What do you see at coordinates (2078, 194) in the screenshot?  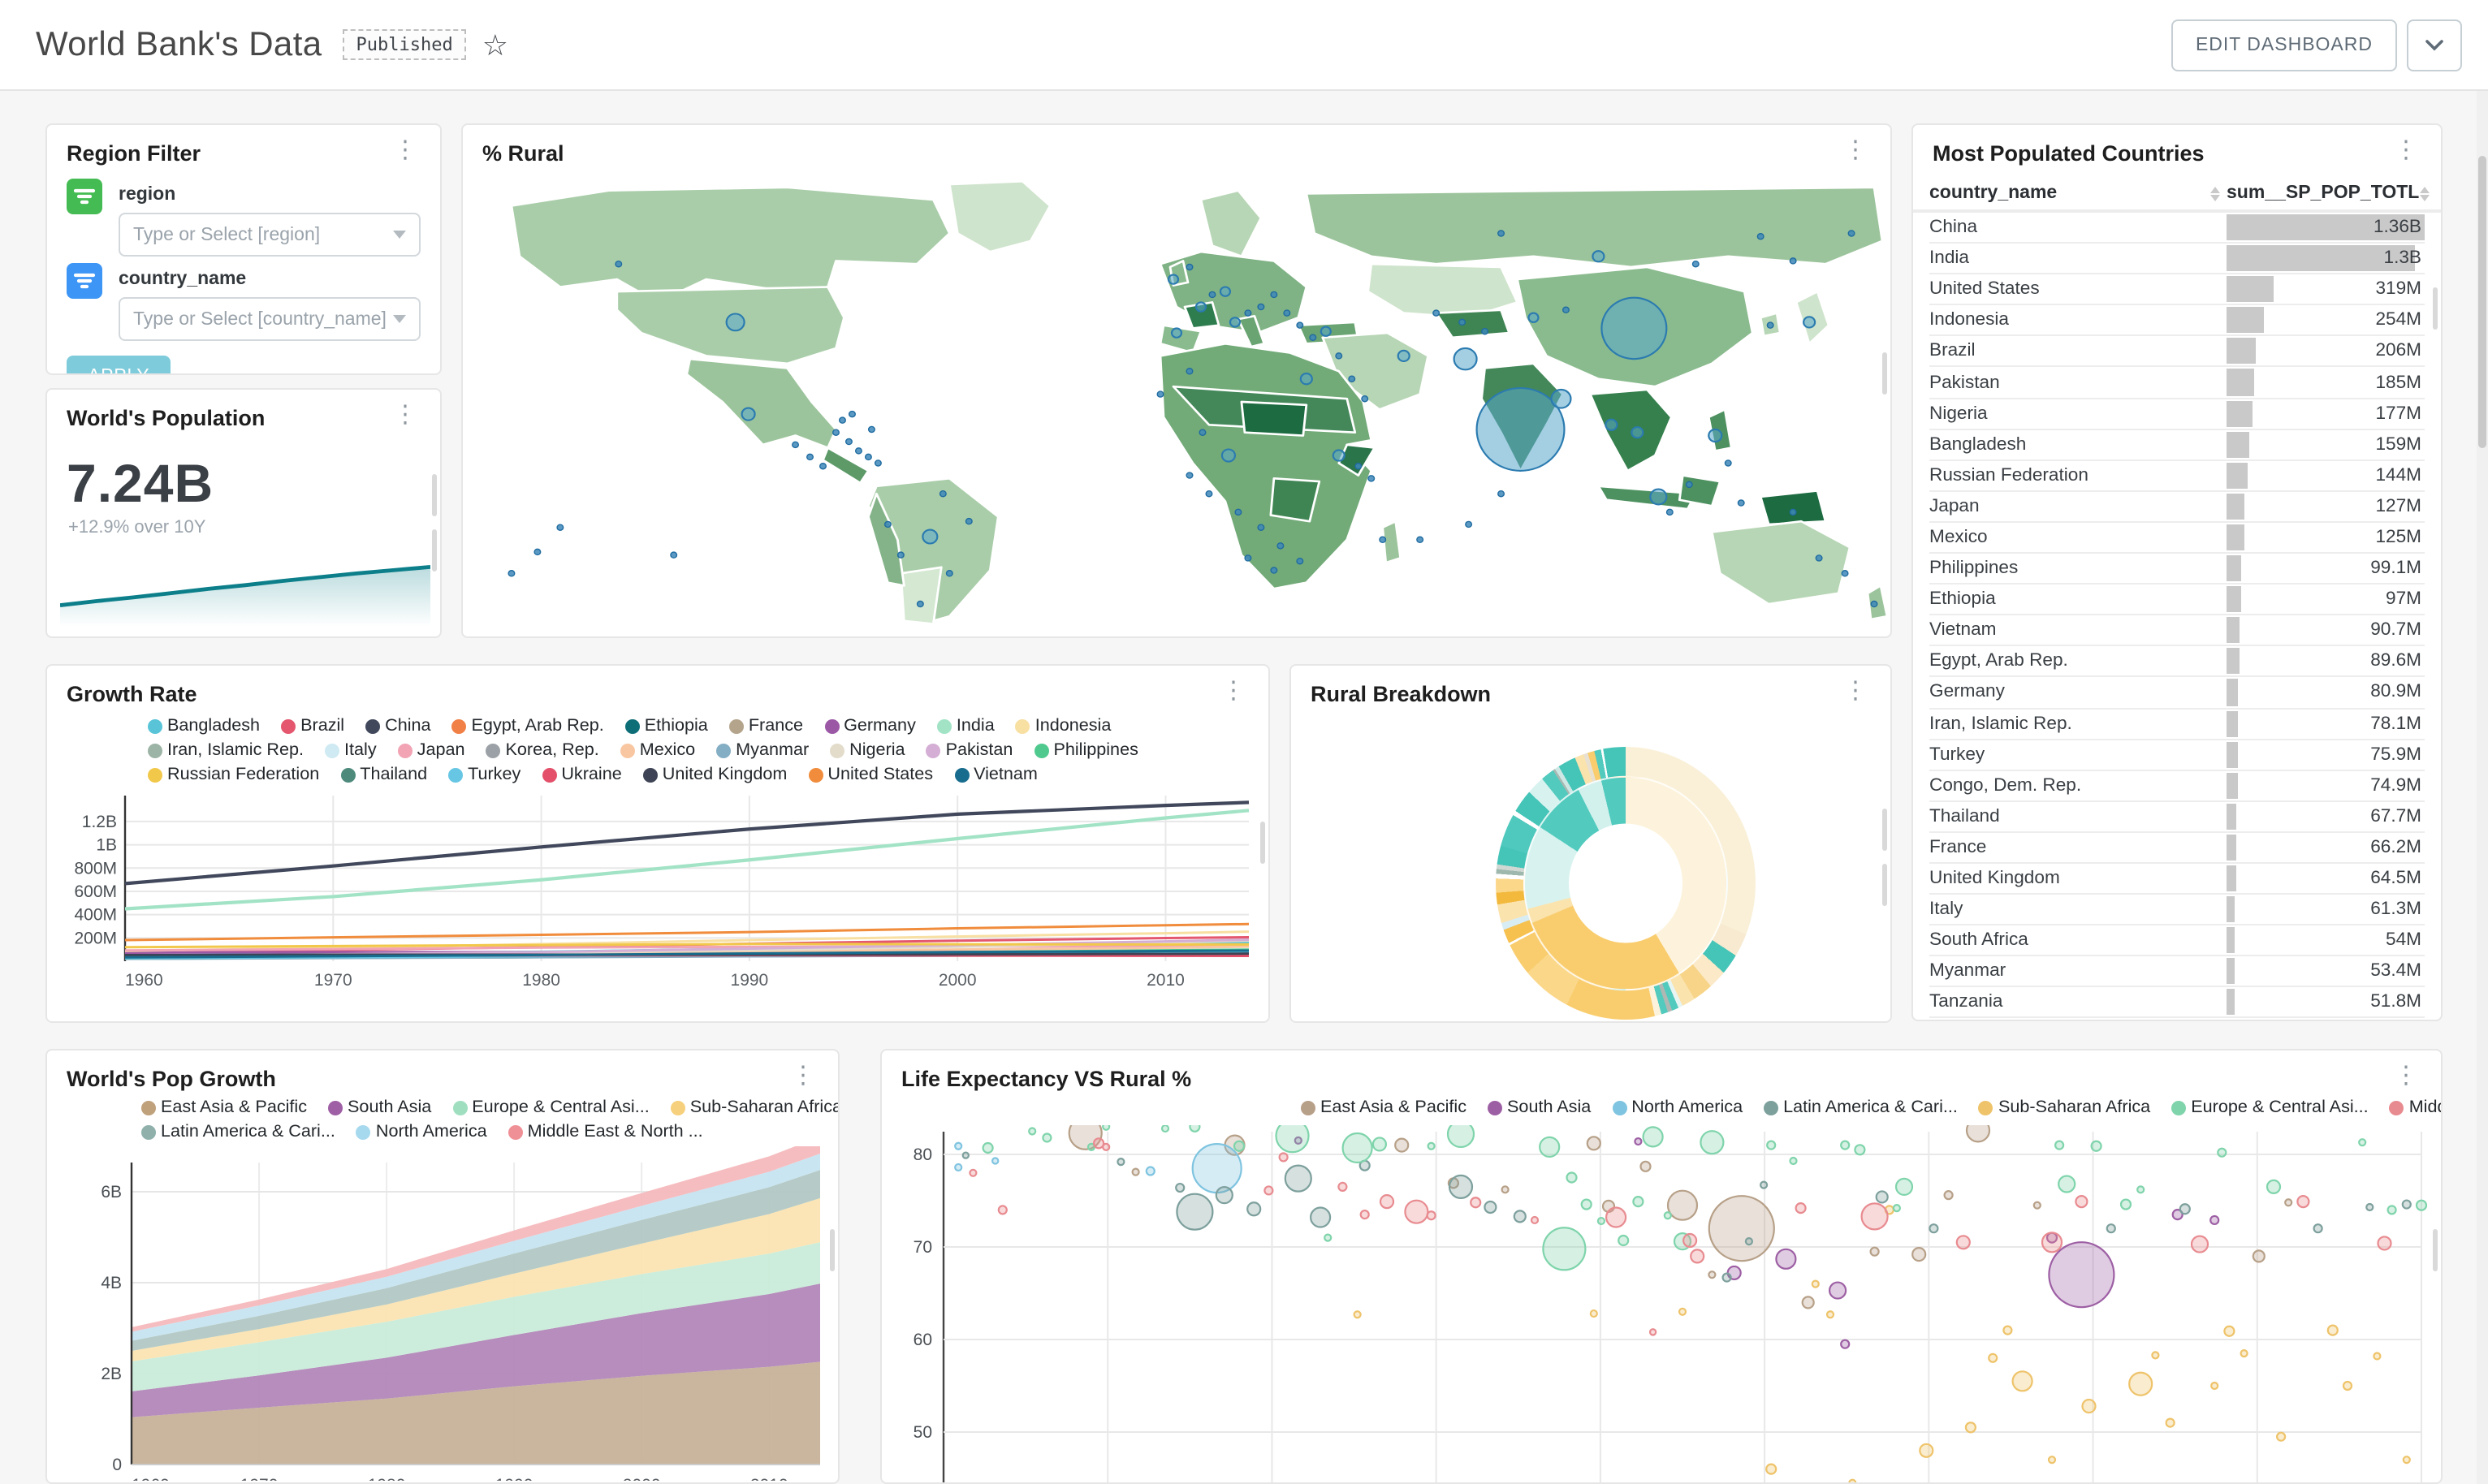 I see `column-header-country: country_name` at bounding box center [2078, 194].